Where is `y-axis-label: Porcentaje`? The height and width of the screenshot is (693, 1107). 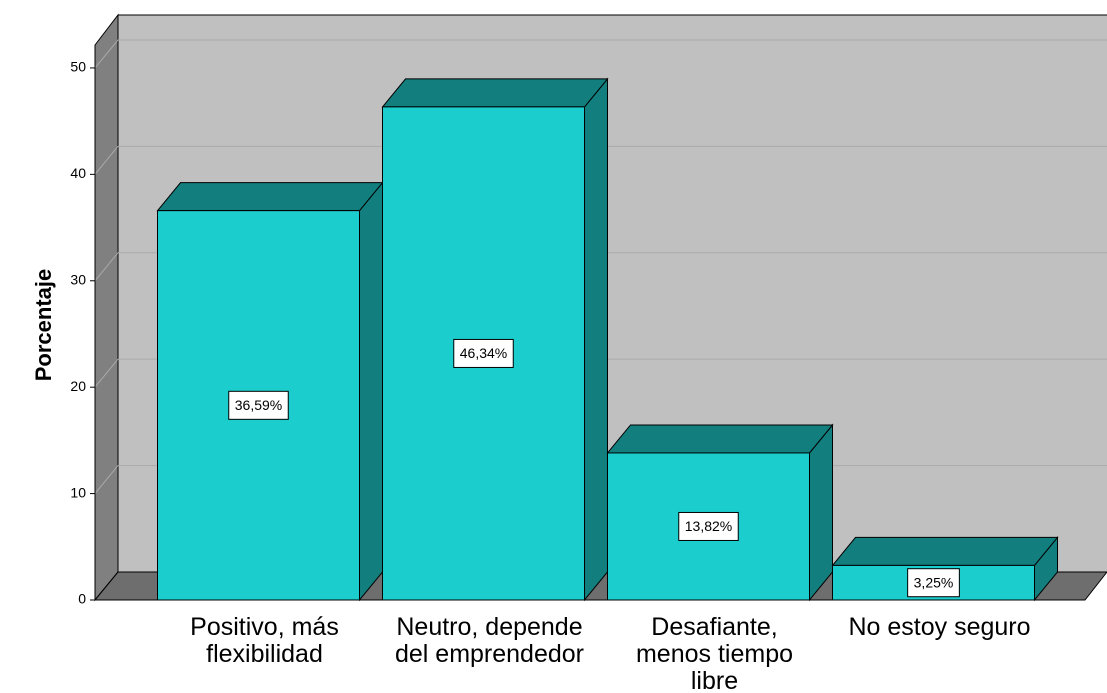
y-axis-label: Porcentaje is located at coordinates (43, 325).